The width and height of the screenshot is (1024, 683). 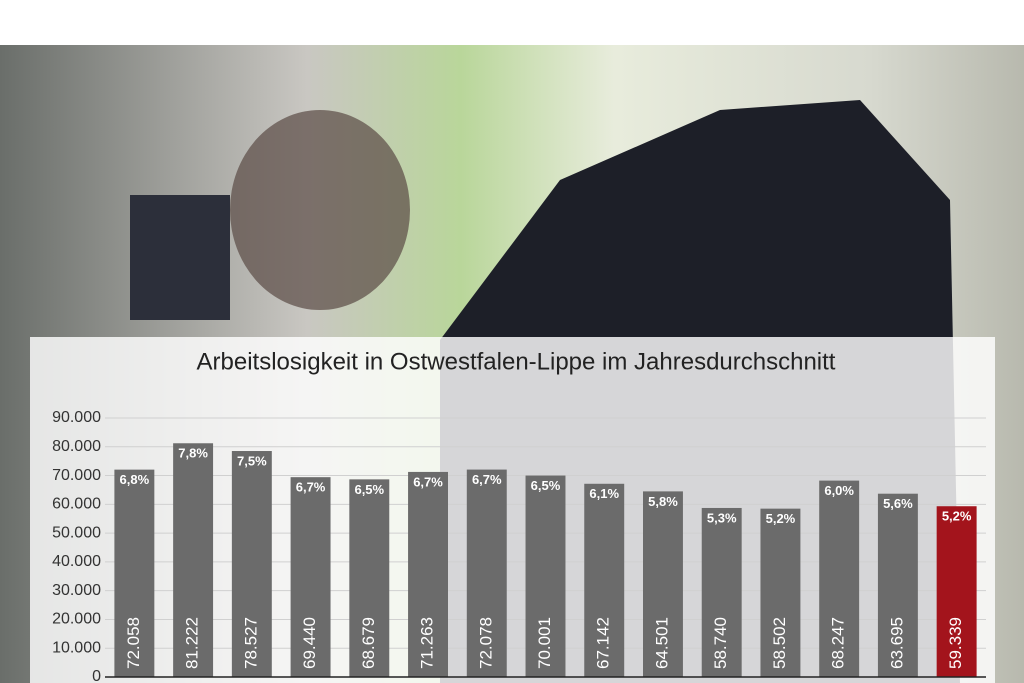 What do you see at coordinates (192, 643) in the screenshot?
I see `value-label: 81.222` at bounding box center [192, 643].